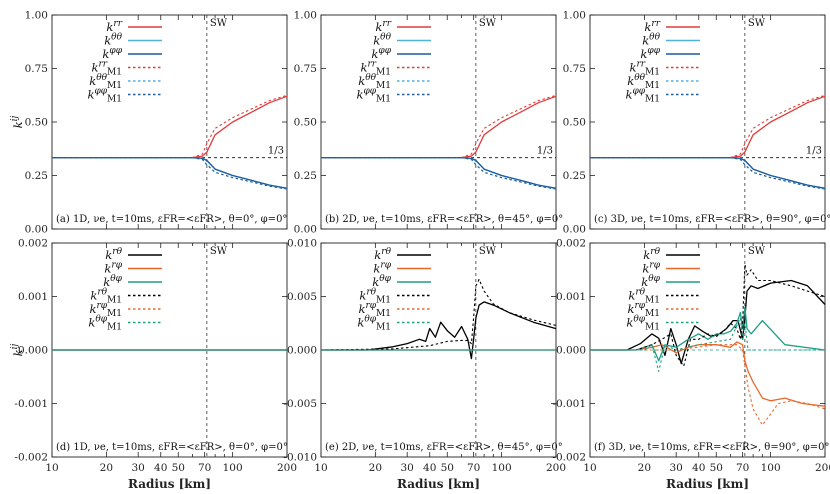  What do you see at coordinates (644, 468) in the screenshot?
I see `x-tick-label: 20` at bounding box center [644, 468].